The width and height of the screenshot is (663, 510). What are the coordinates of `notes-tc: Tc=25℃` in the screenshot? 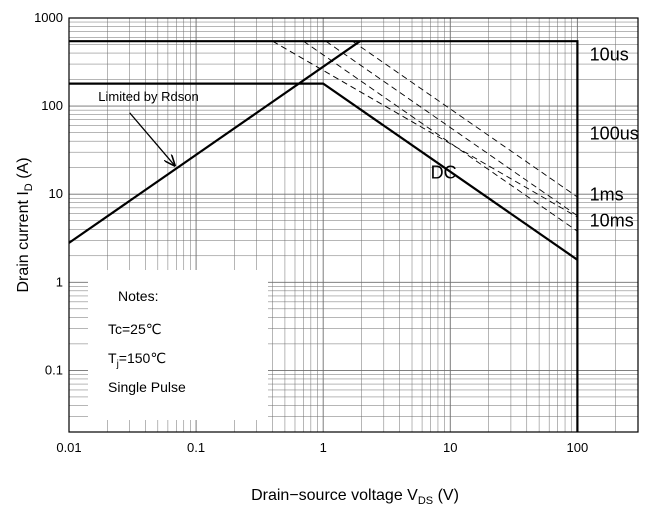 It's located at (134, 329).